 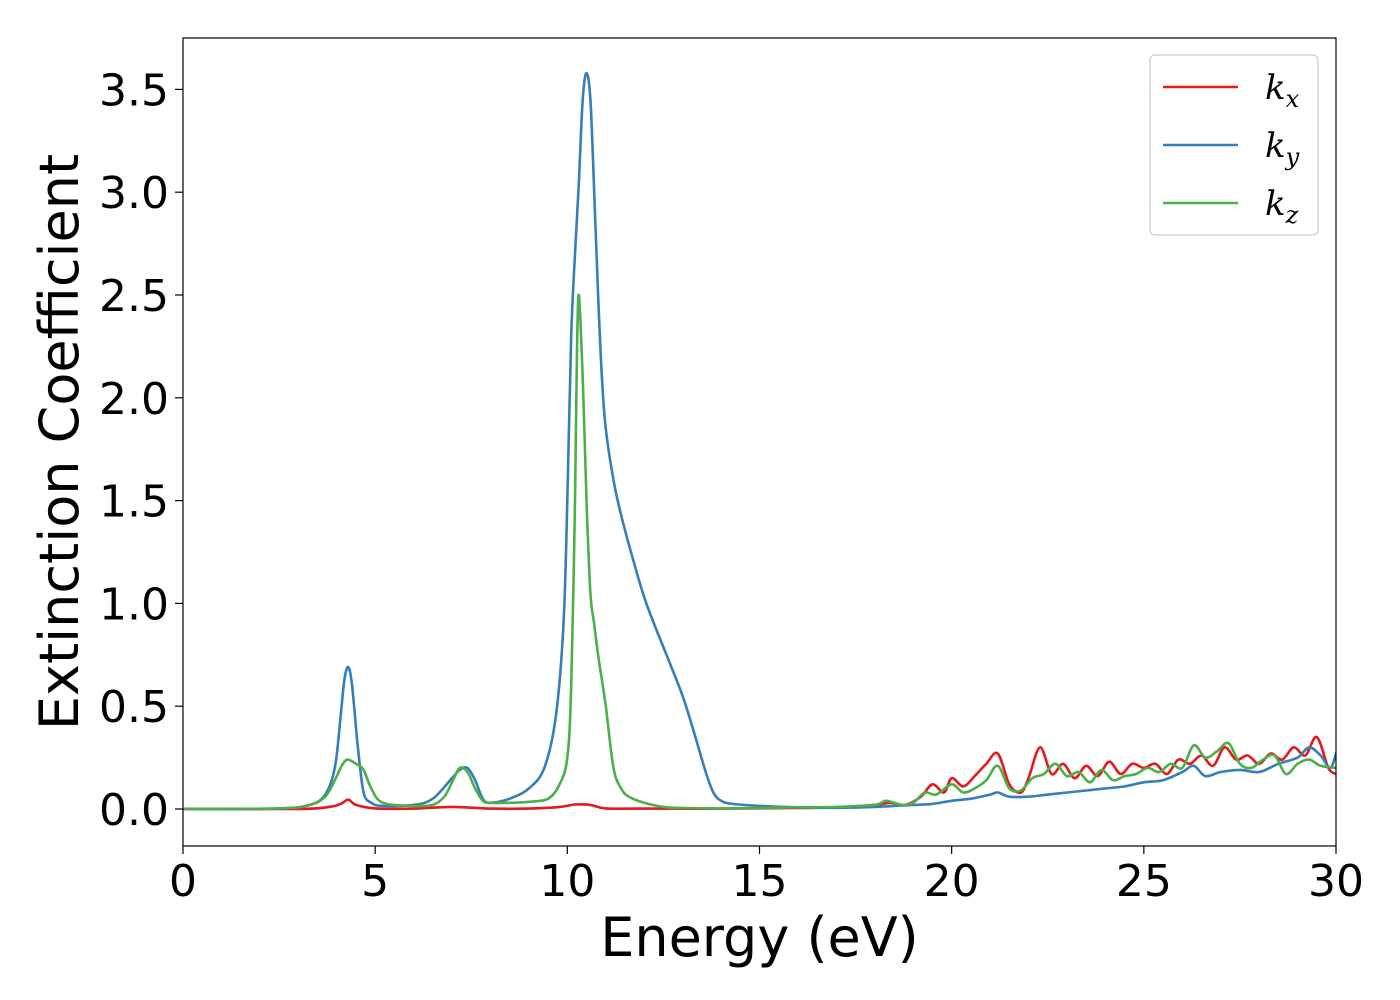 What do you see at coordinates (134, 399) in the screenshot?
I see `y-tick-label: 2.0` at bounding box center [134, 399].